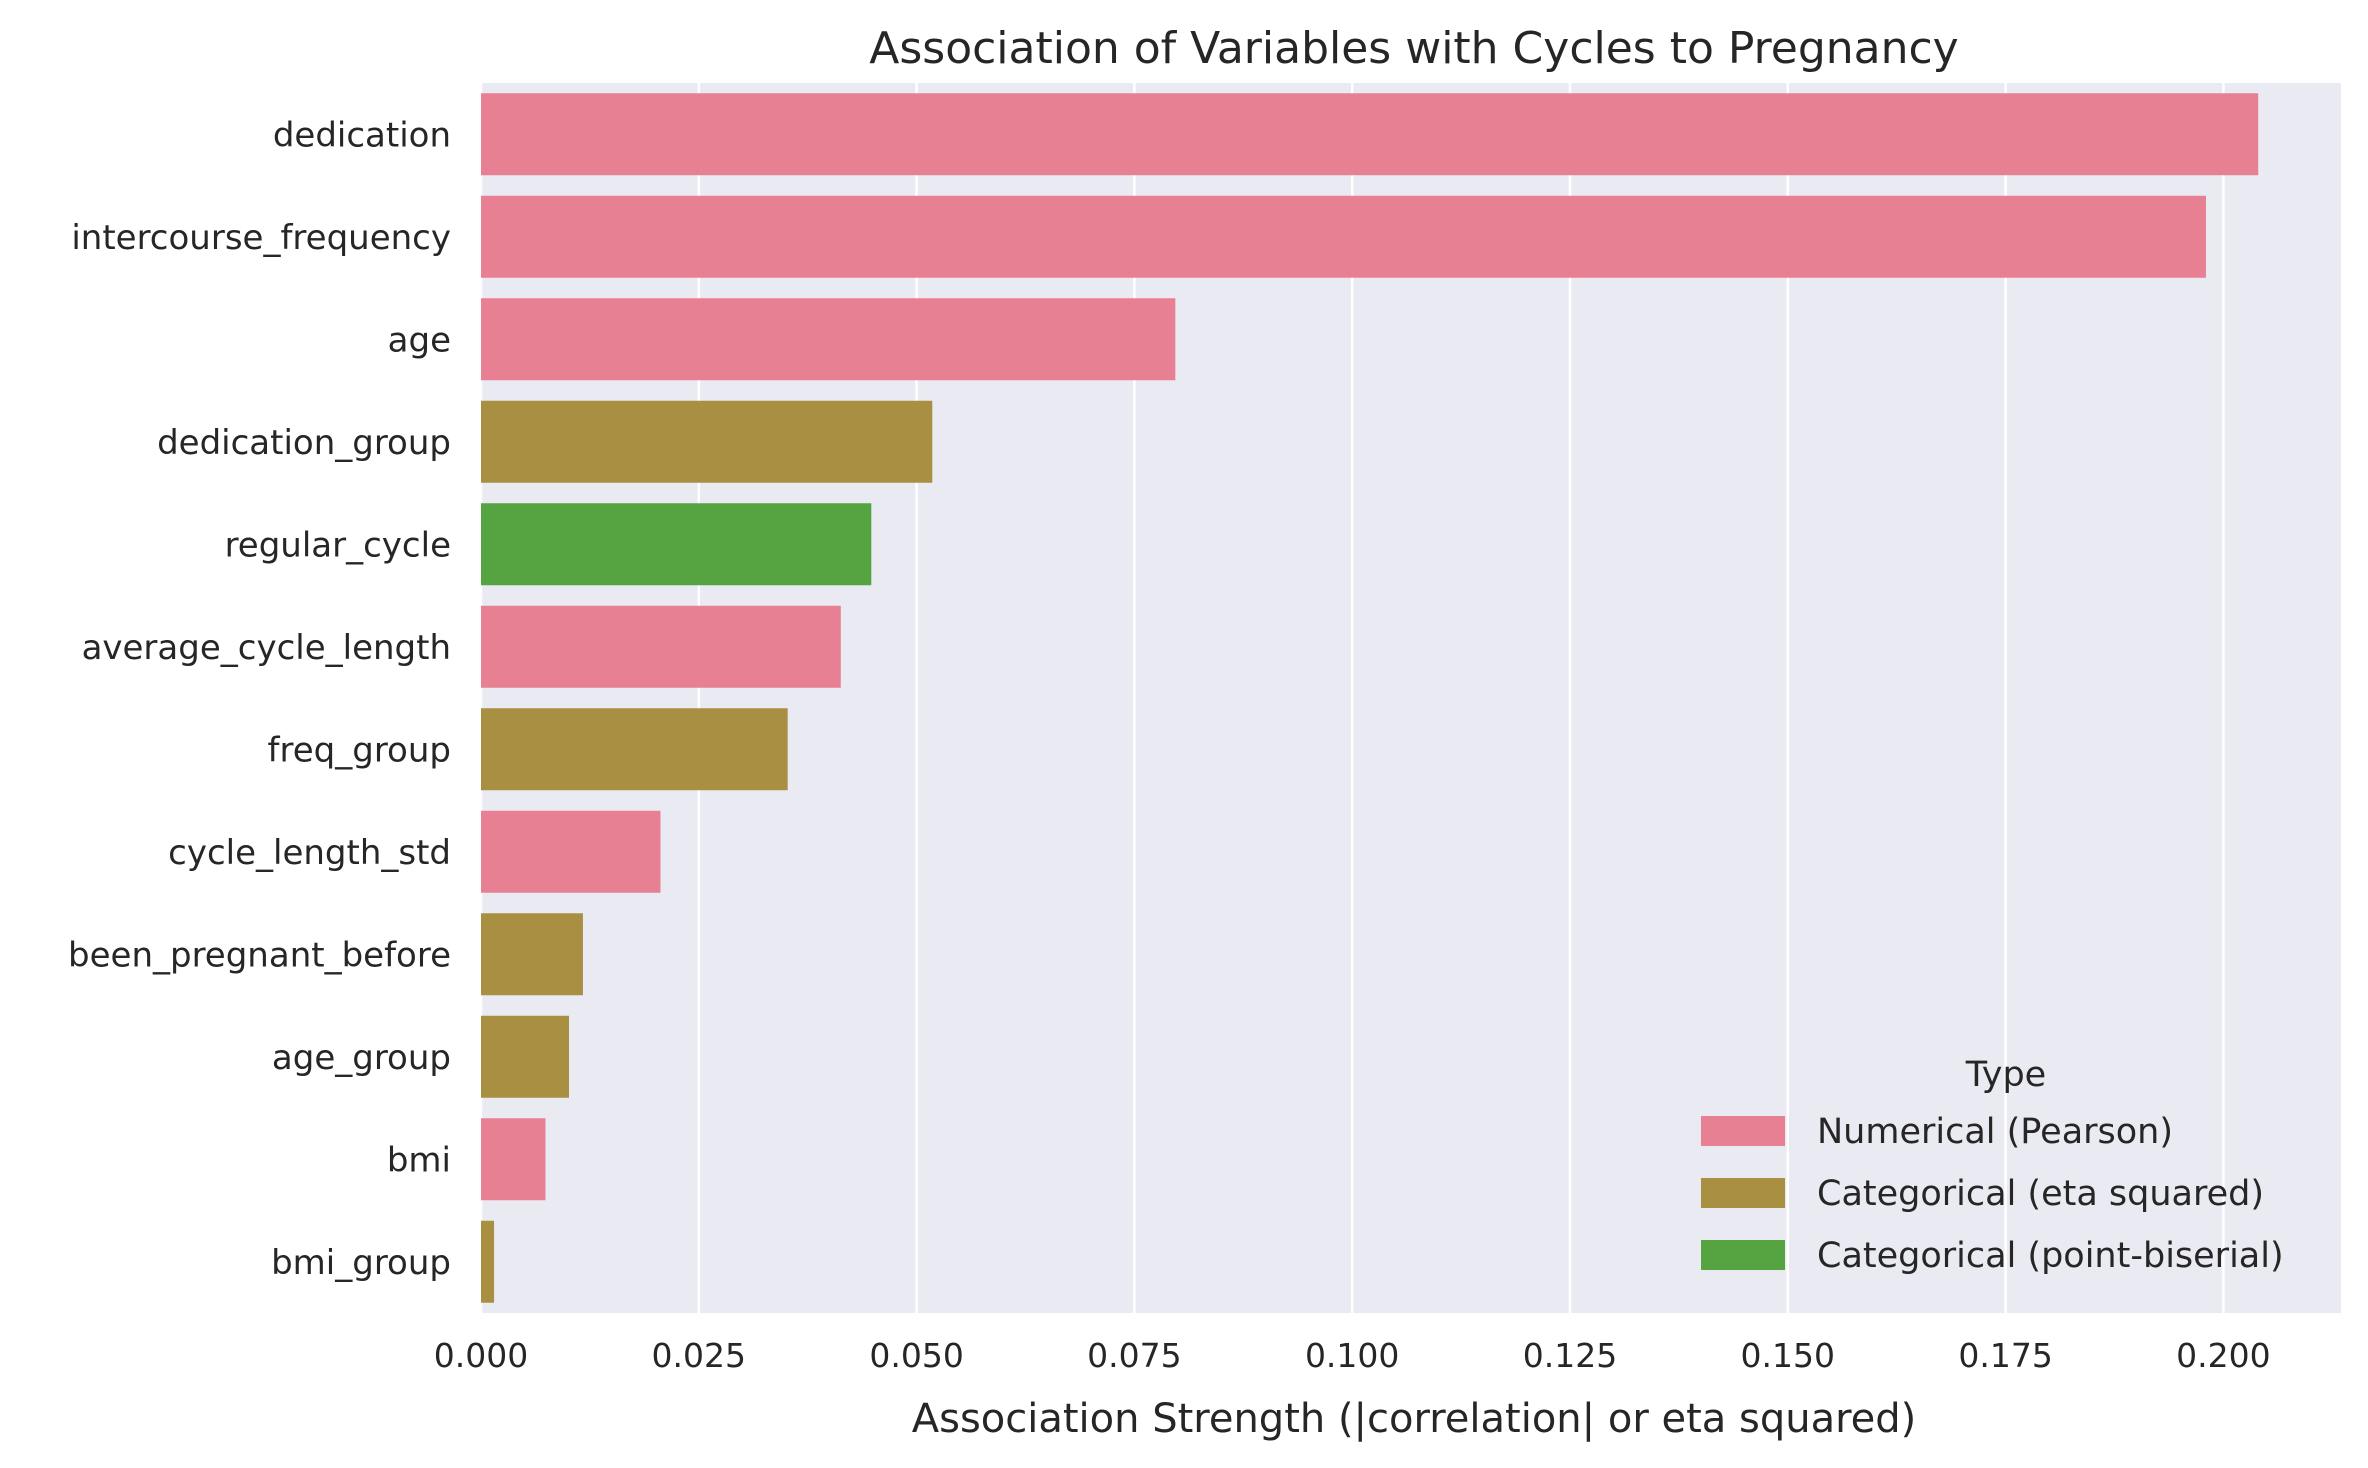 Image resolution: width=2368 pixels, height=1468 pixels. Describe the element at coordinates (2050, 1256) in the screenshot. I see `legend-label: Categorical (point-biserial)` at that location.